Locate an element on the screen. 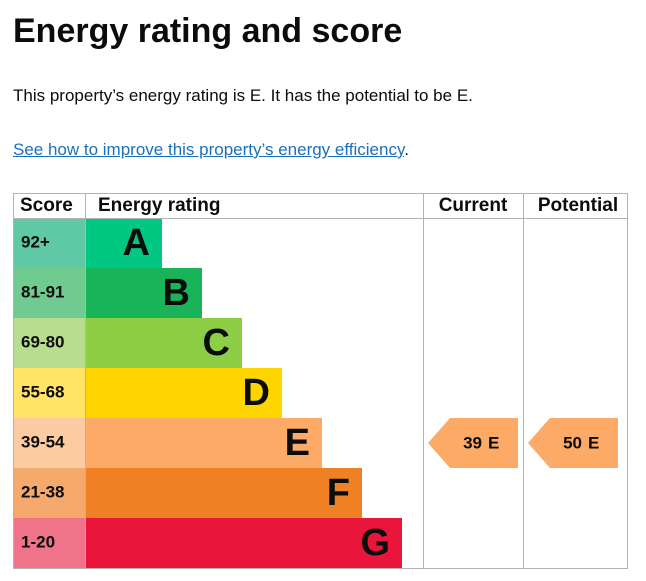 The width and height of the screenshot is (646, 581). score-band: 69-80 is located at coordinates (42, 341).